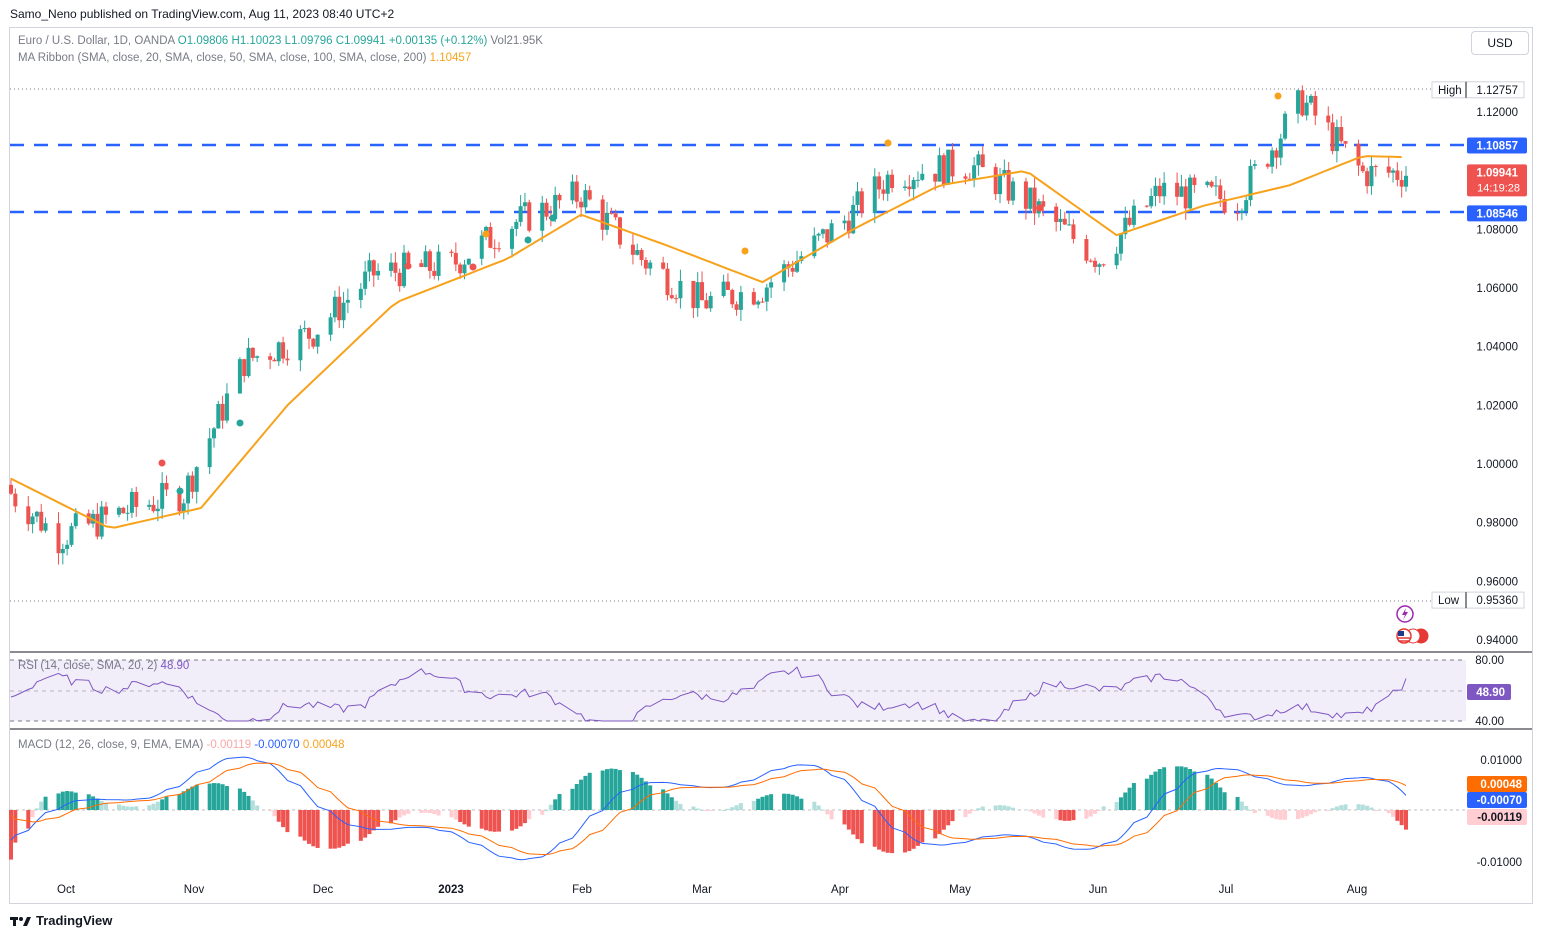 The width and height of the screenshot is (1543, 939). Describe the element at coordinates (1405, 614) in the screenshot. I see `lightning-icon` at that location.